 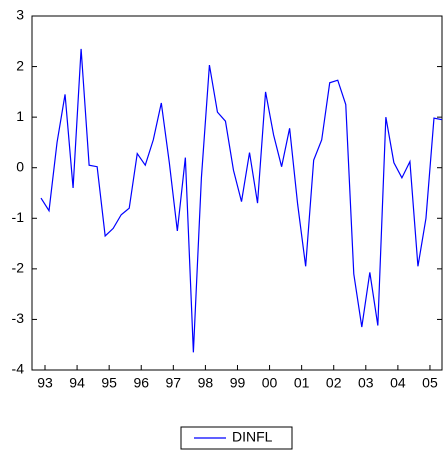 I want to click on x-tick-label: 00, so click(x=270, y=383).